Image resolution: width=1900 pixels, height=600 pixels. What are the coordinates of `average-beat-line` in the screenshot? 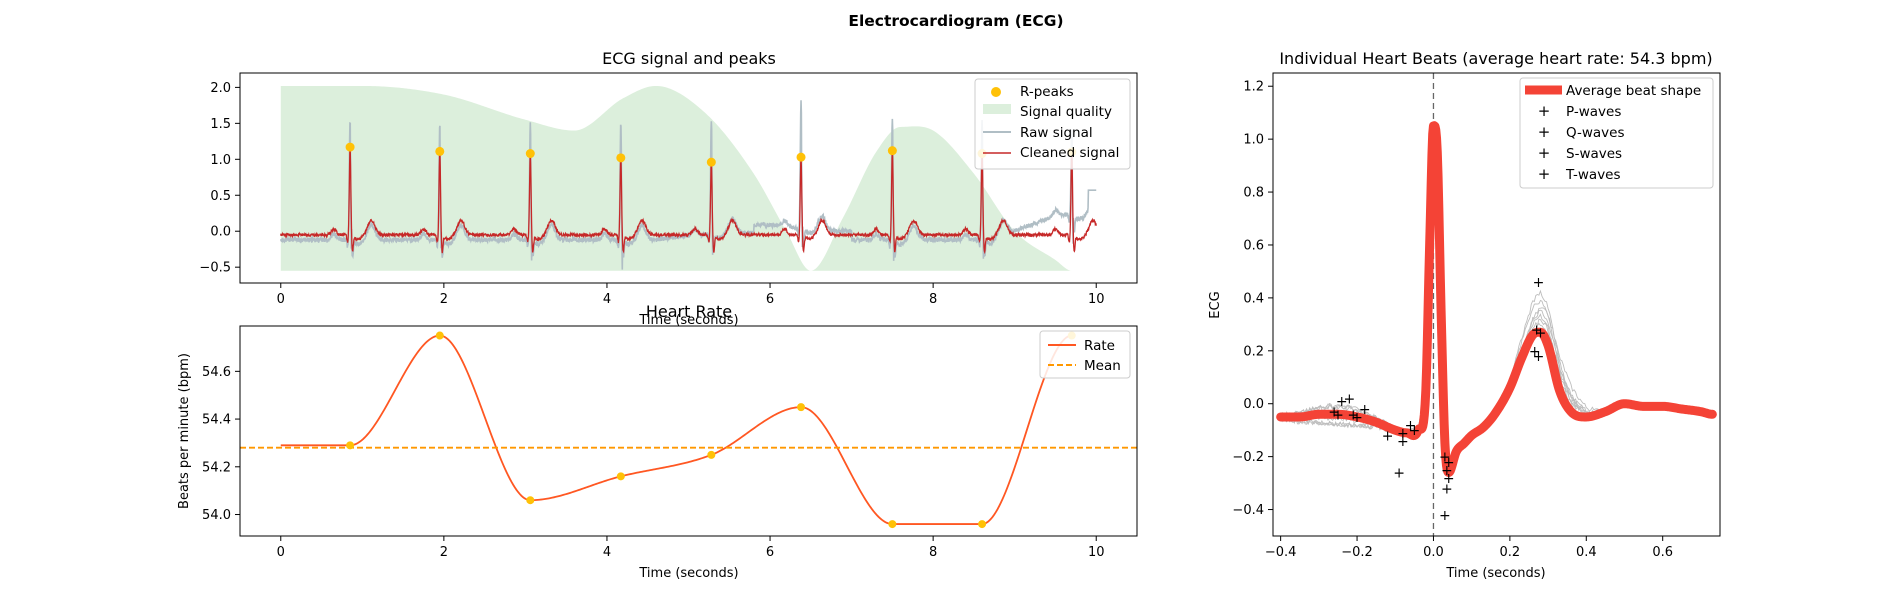 It's located at (1496, 299).